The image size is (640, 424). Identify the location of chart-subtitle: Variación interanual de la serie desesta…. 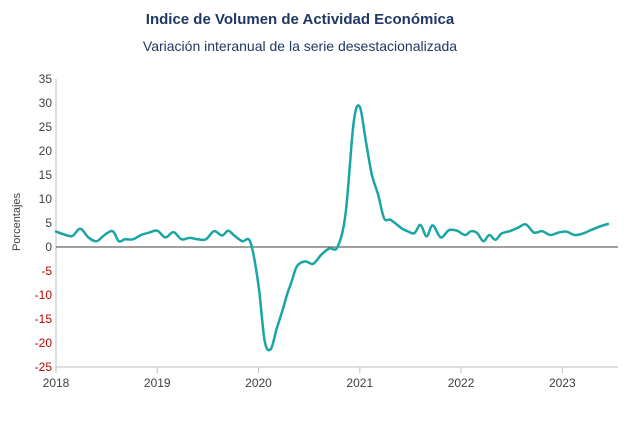
(300, 46).